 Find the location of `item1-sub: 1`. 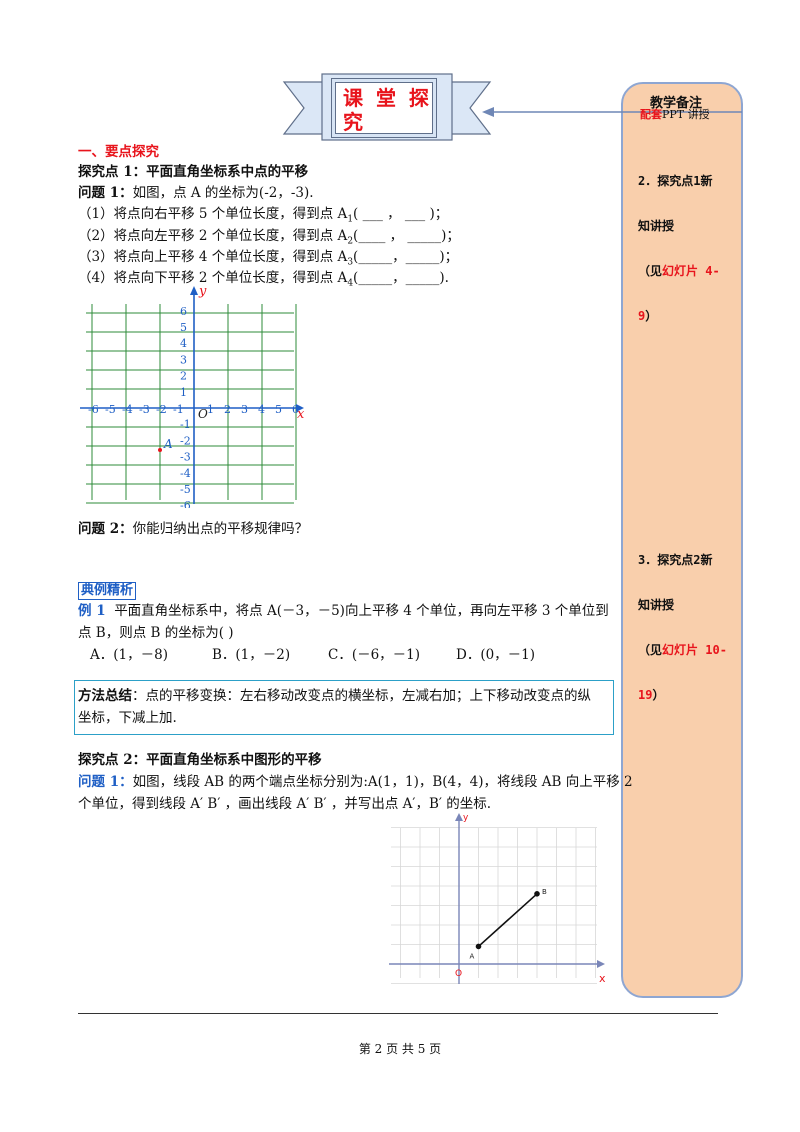

item1-sub: 1 is located at coordinates (350, 219).